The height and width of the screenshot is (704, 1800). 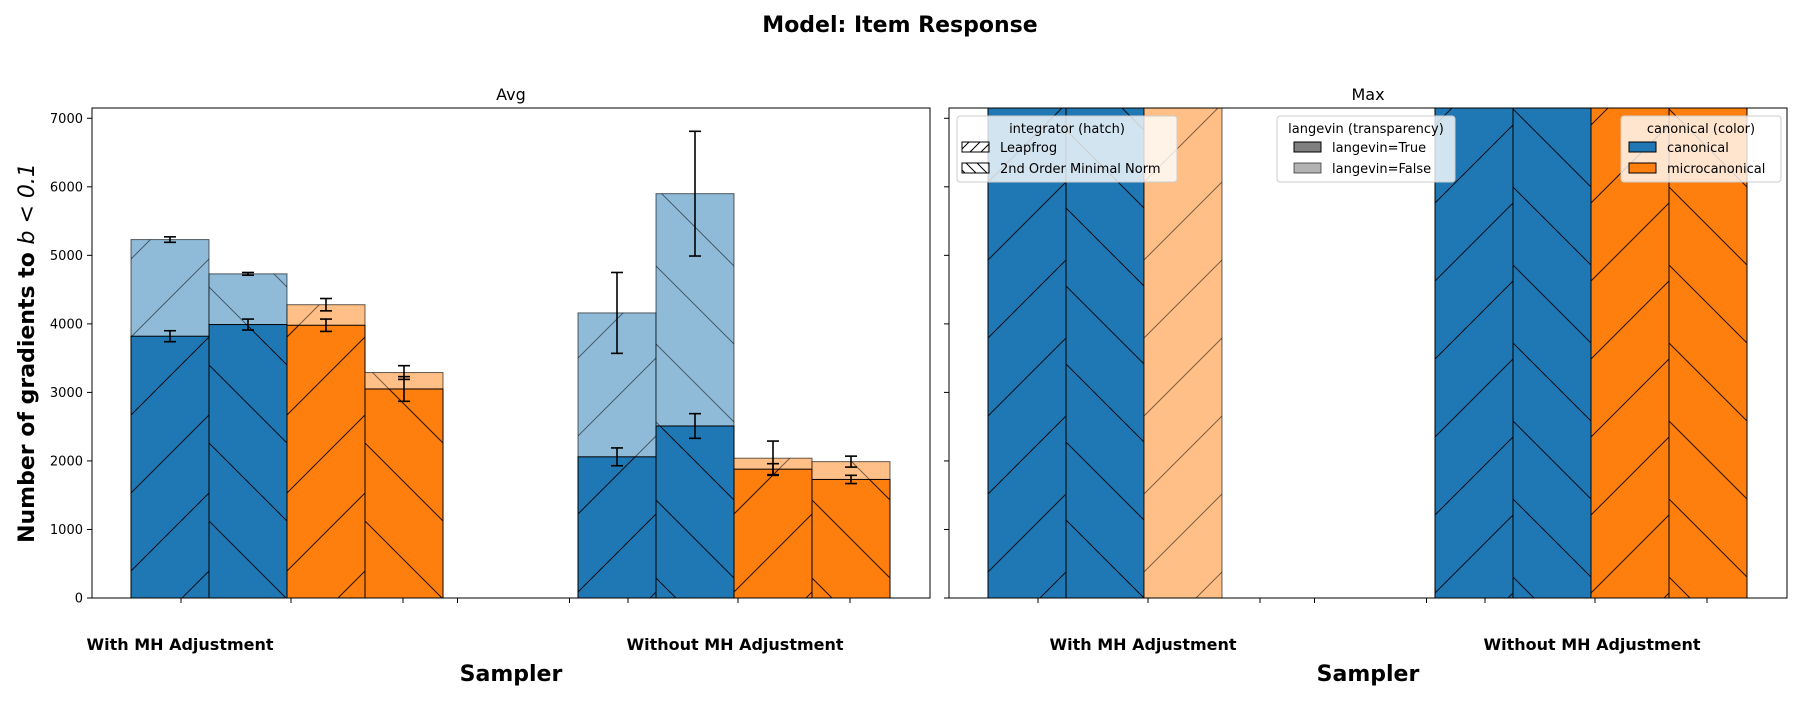 I want to click on legend-langevin-title: langevin (transparency), so click(x=1366, y=129).